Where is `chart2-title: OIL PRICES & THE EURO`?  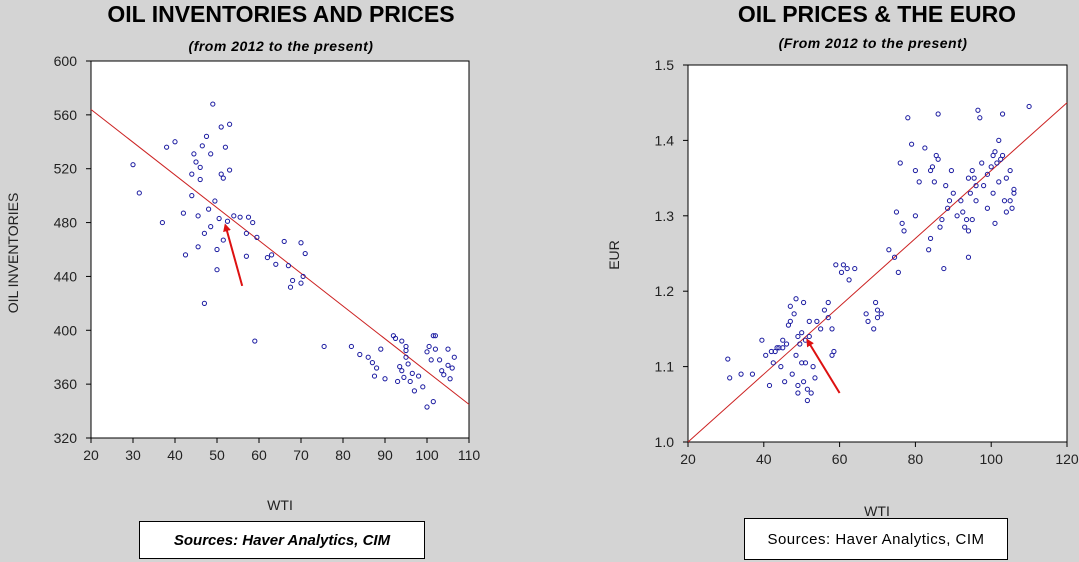 chart2-title: OIL PRICES & THE EURO is located at coordinates (877, 14).